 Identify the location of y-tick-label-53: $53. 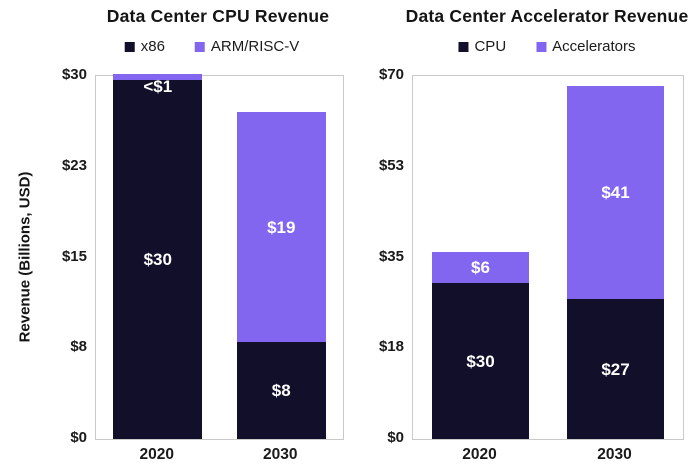
(391, 165).